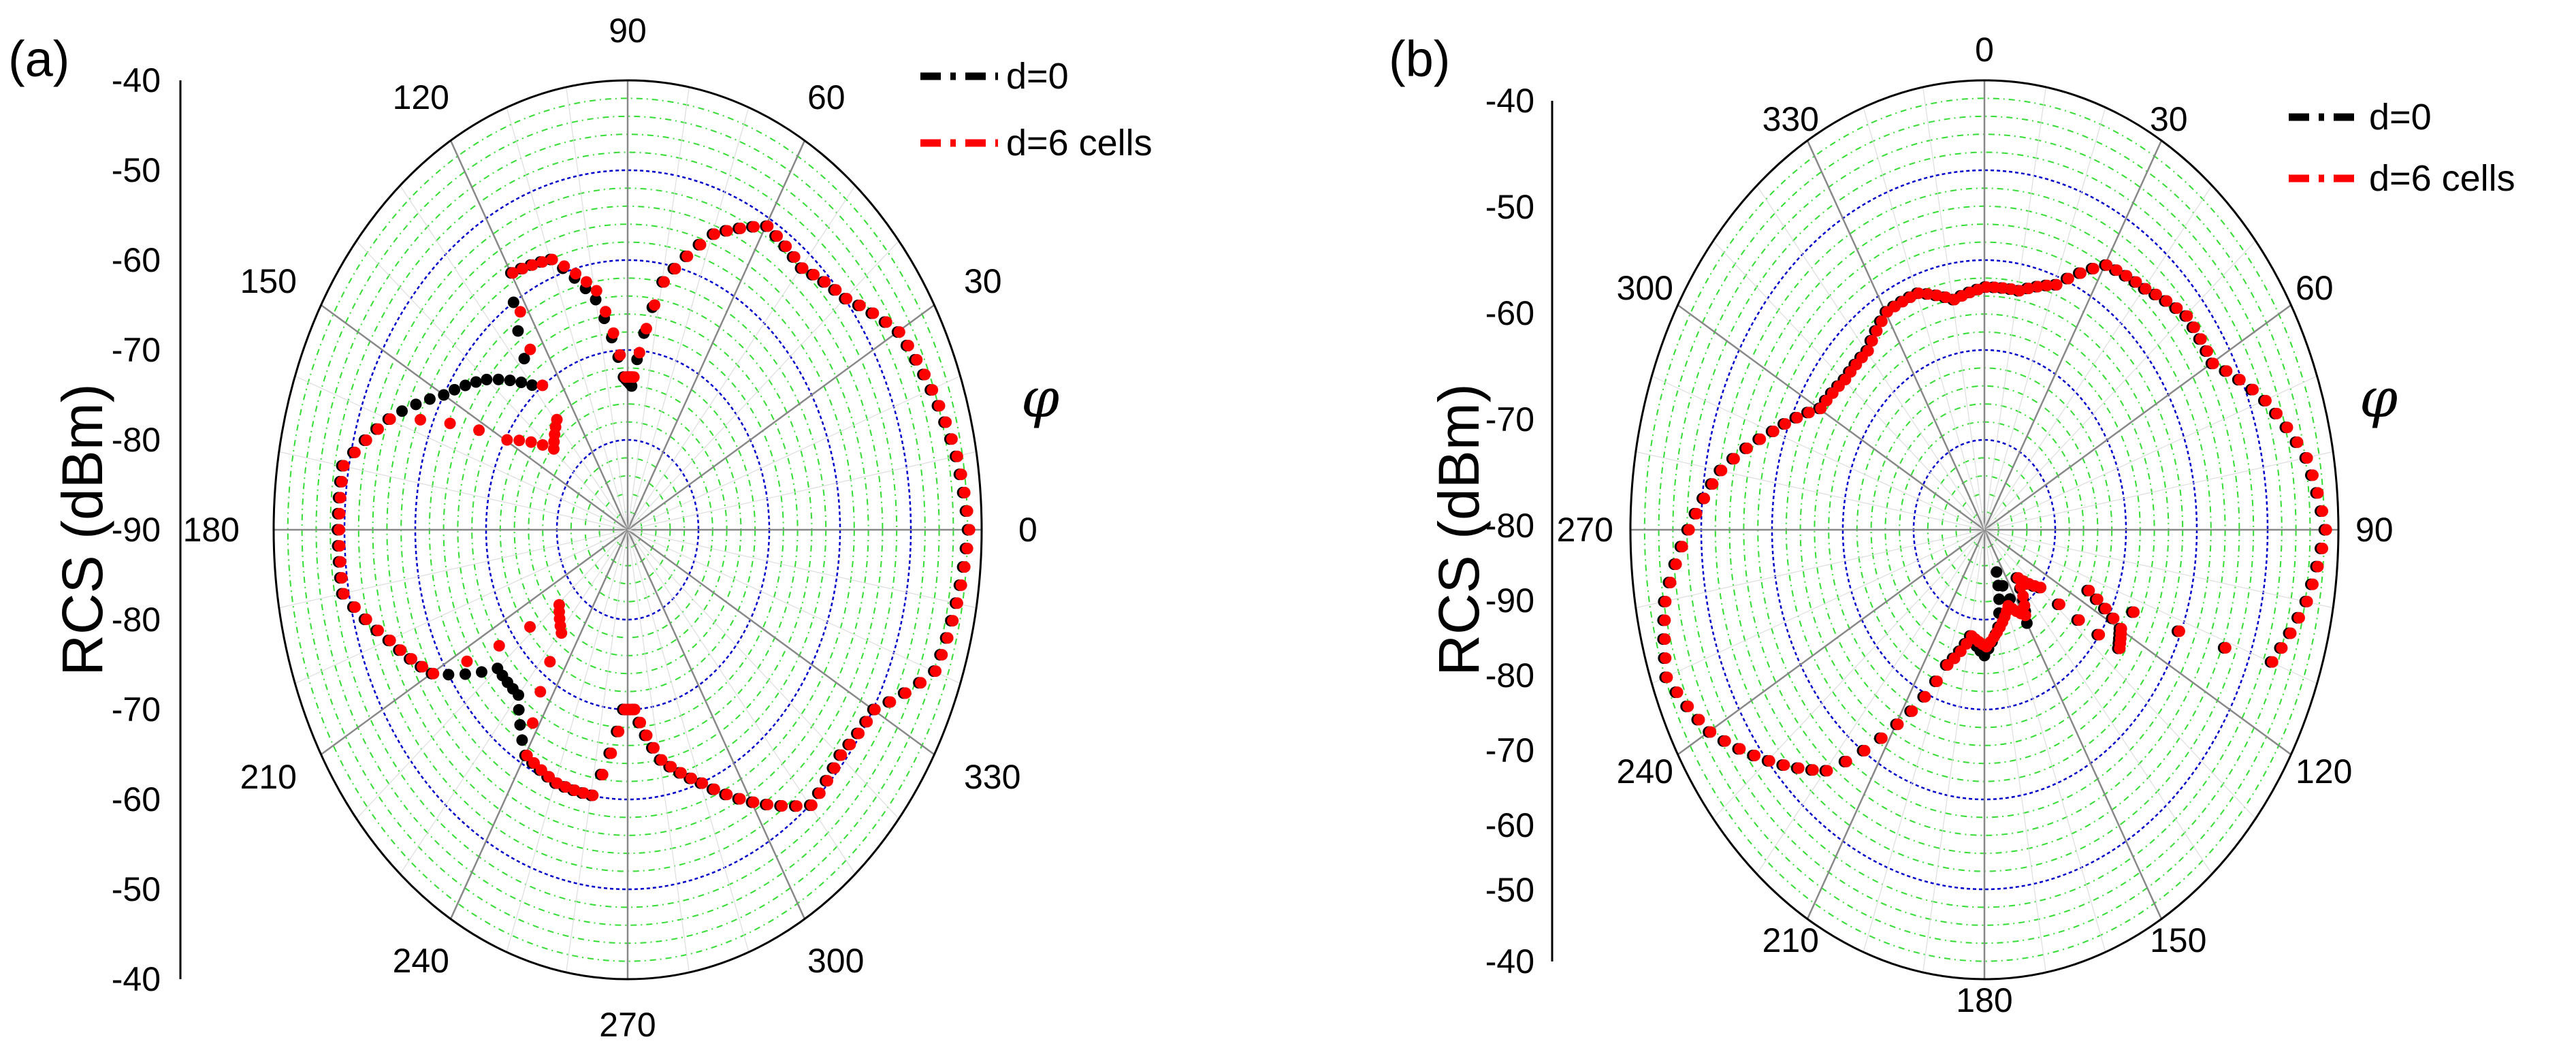 This screenshot has width=2576, height=1050. Describe the element at coordinates (421, 97) in the screenshot. I see `panel-a-angle-label: 120` at that location.